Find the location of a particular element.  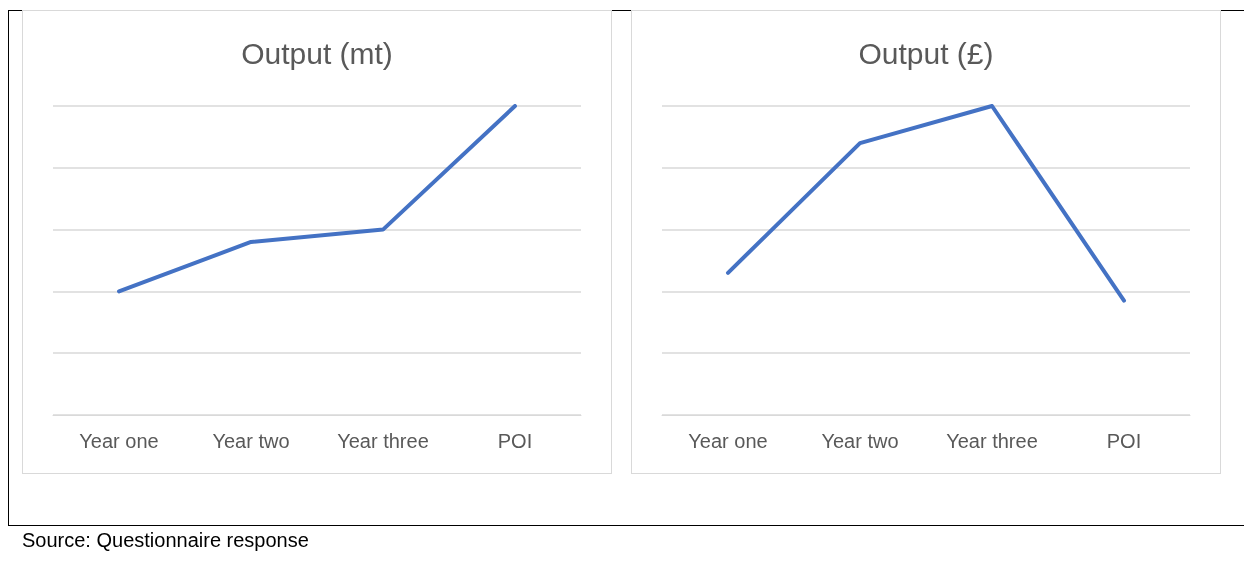

chart-title: Output (£) is located at coordinates (926, 53).